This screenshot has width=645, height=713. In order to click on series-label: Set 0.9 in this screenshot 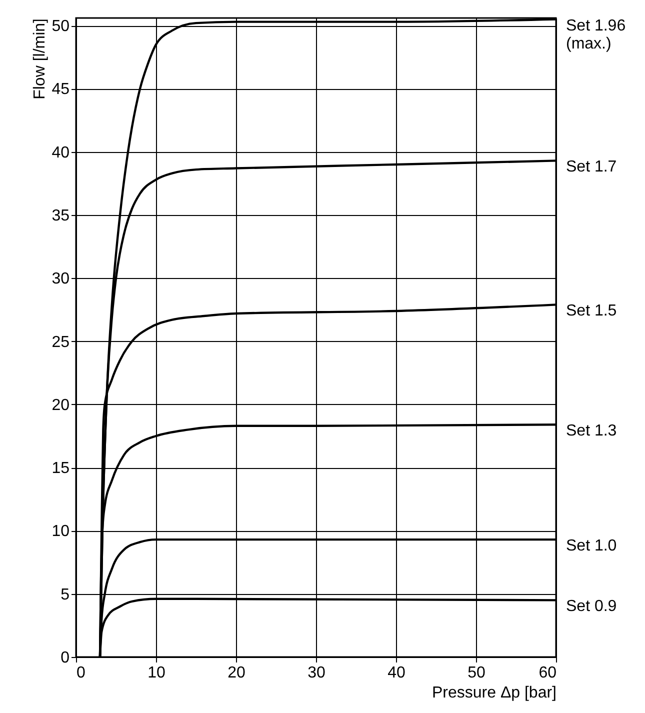, I will do `click(591, 607)`.